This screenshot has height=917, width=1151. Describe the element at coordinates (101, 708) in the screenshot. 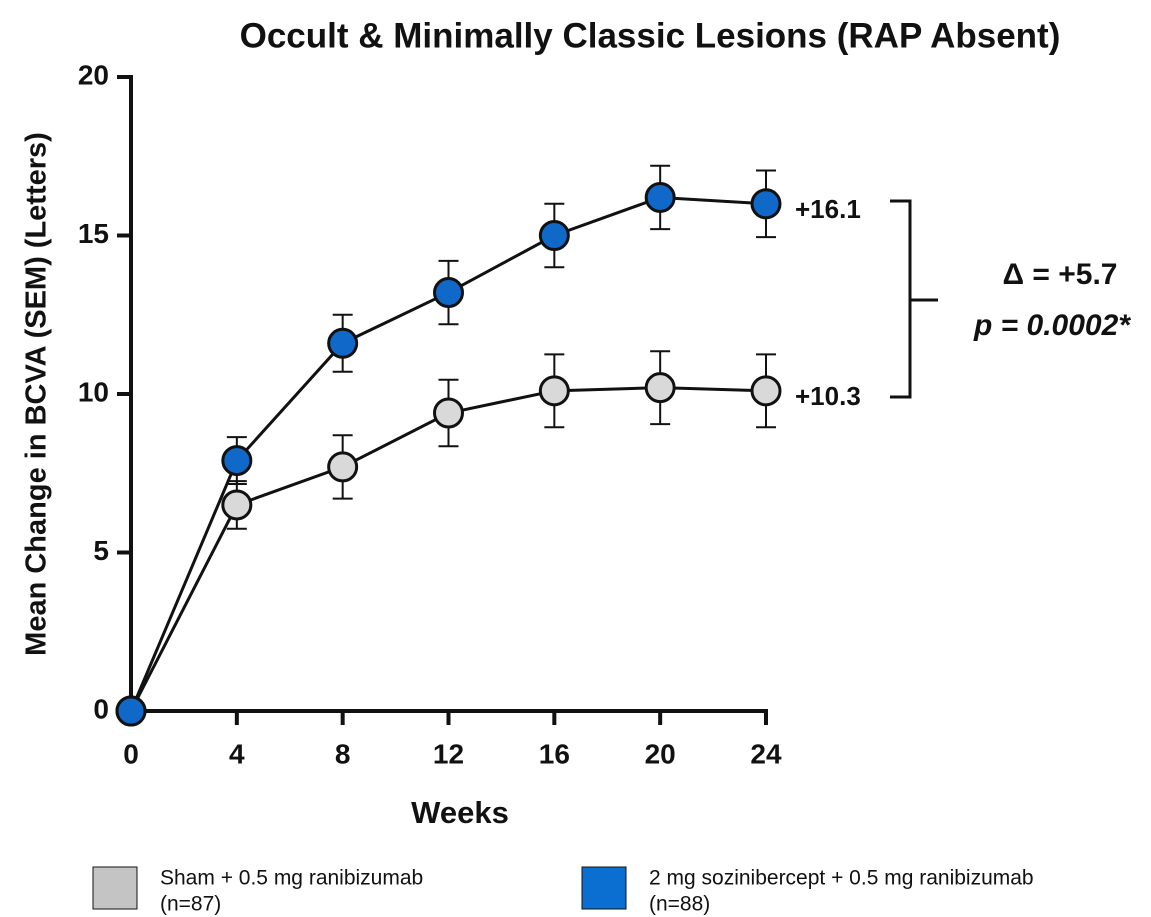

I see `y-tick-label: 0` at that location.